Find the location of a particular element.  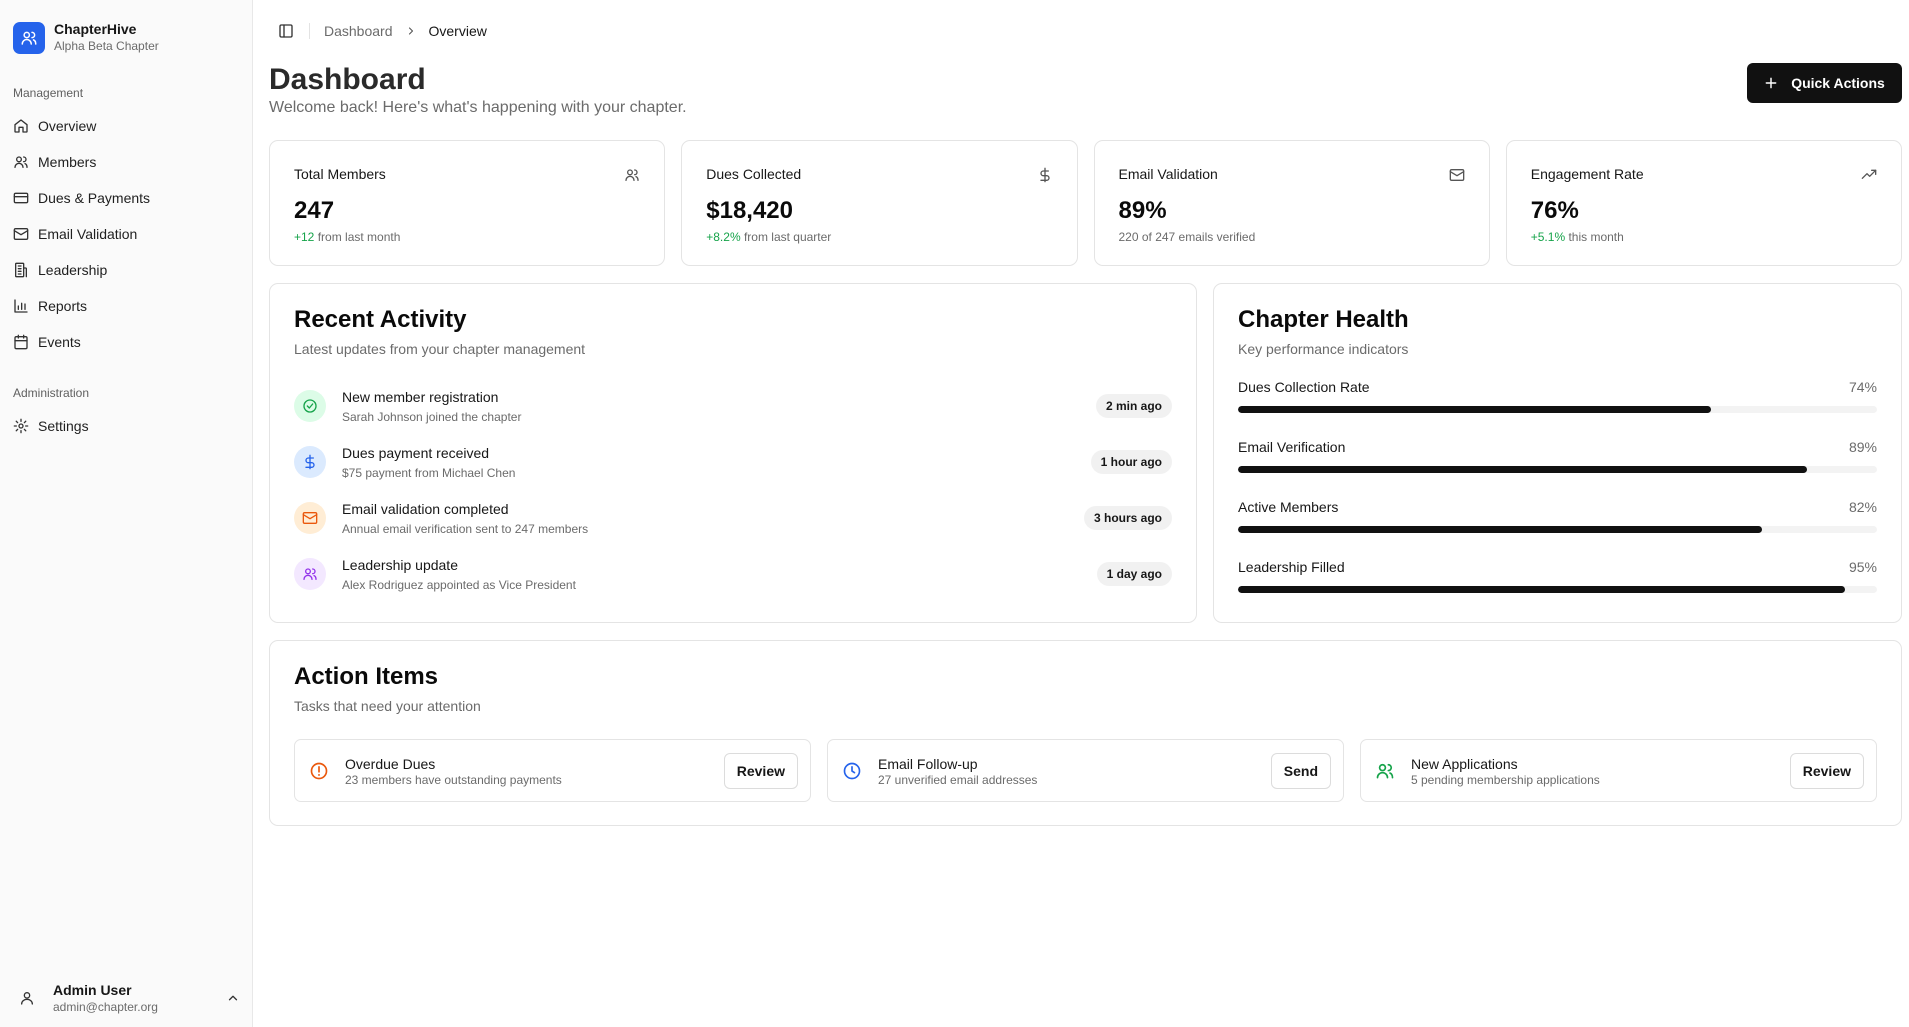

brand: ChapterHive Alpha Beta Chapter is located at coordinates (126, 31).